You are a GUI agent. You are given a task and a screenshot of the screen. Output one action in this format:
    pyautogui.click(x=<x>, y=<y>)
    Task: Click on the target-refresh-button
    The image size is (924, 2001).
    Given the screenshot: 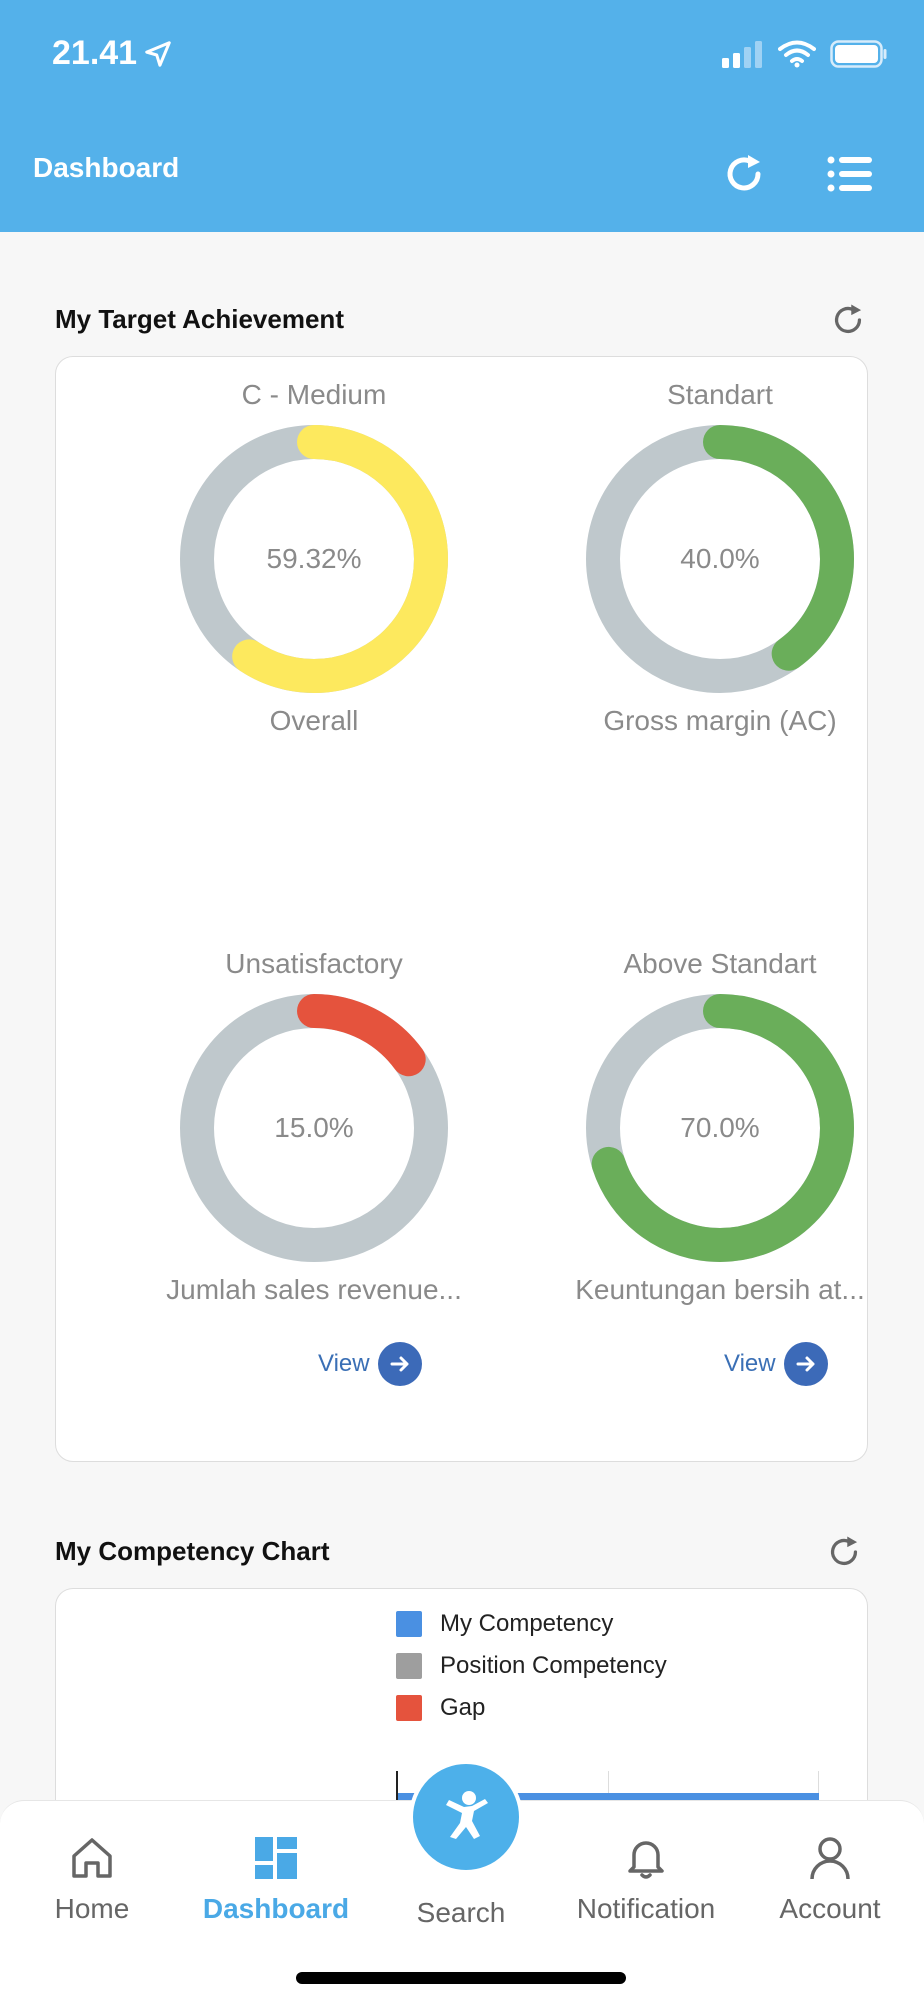 What is the action you would take?
    pyautogui.click(x=848, y=320)
    